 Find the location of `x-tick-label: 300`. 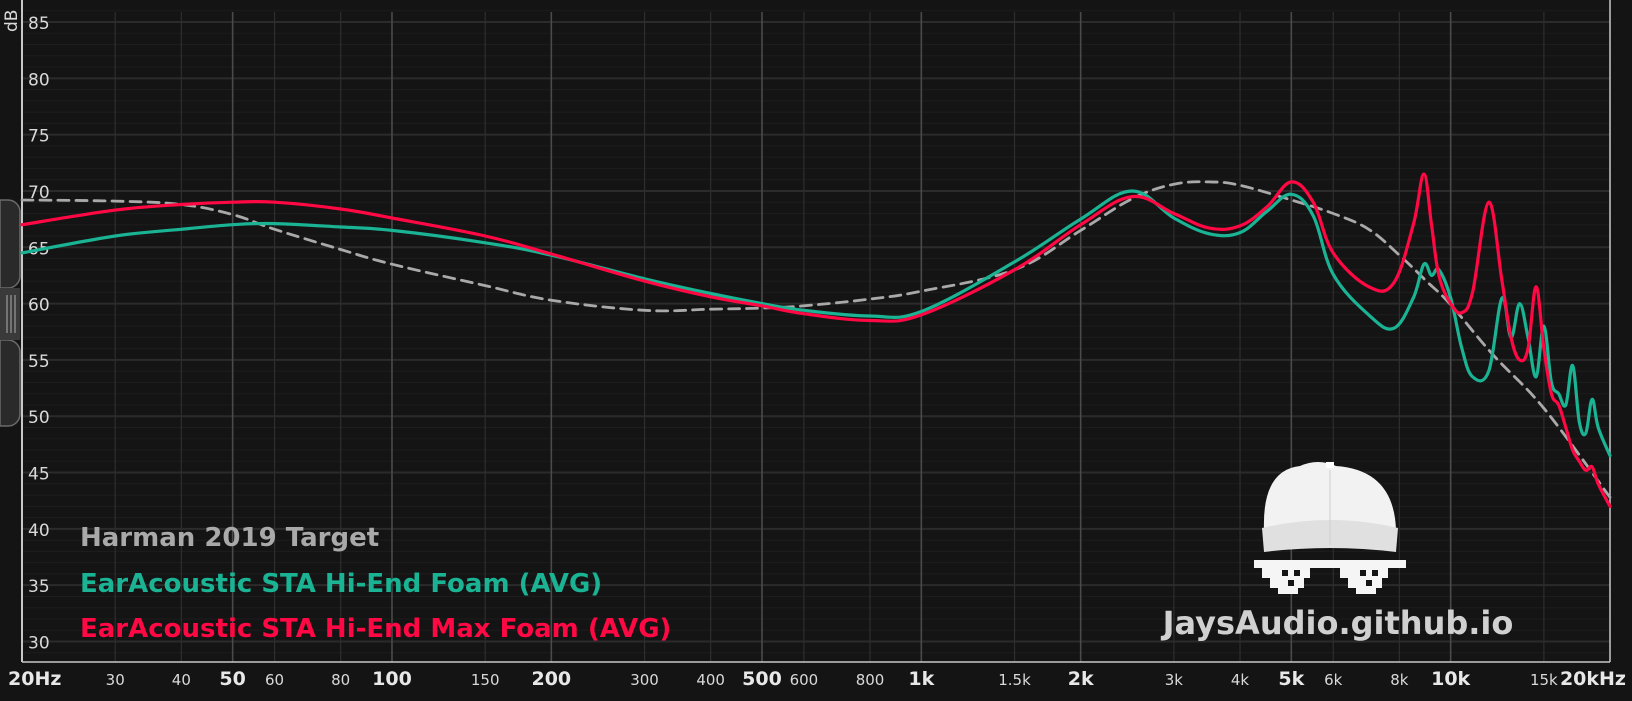

x-tick-label: 300 is located at coordinates (644, 680).